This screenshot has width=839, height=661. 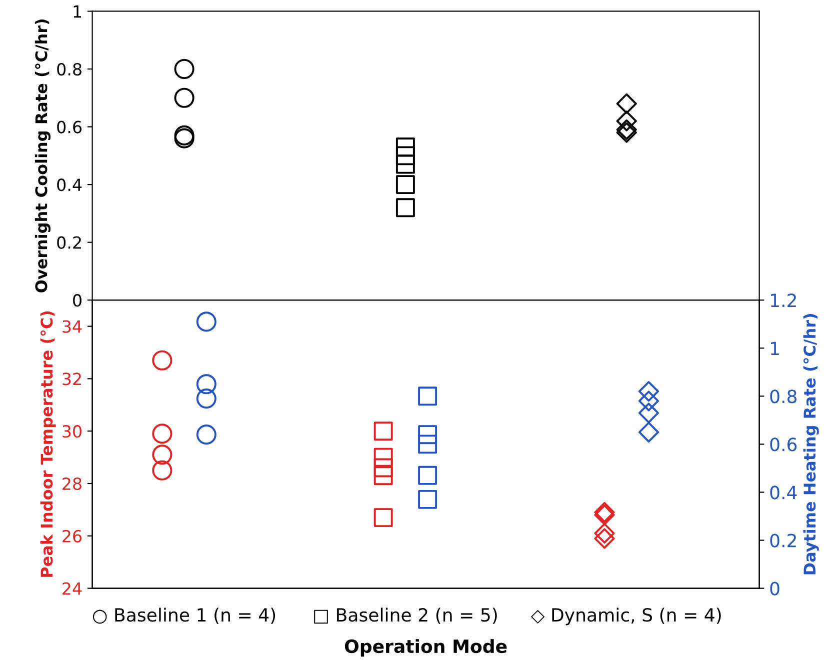 What do you see at coordinates (69, 185) in the screenshot?
I see `y-tick-label: 0.4` at bounding box center [69, 185].